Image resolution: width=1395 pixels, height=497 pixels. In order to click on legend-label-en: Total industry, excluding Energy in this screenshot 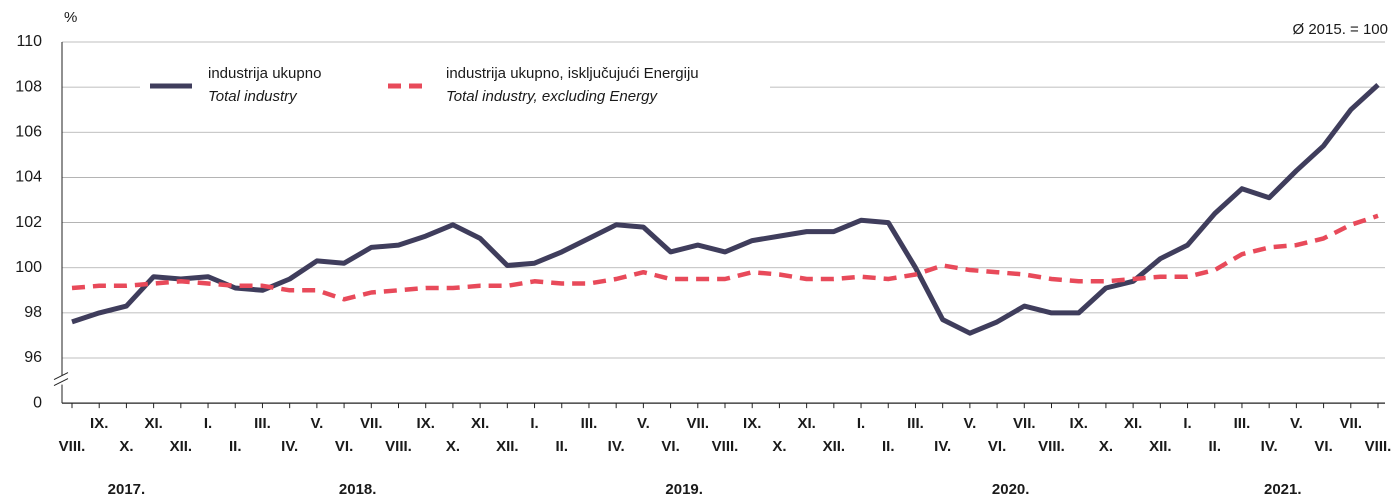, I will do `click(552, 96)`.